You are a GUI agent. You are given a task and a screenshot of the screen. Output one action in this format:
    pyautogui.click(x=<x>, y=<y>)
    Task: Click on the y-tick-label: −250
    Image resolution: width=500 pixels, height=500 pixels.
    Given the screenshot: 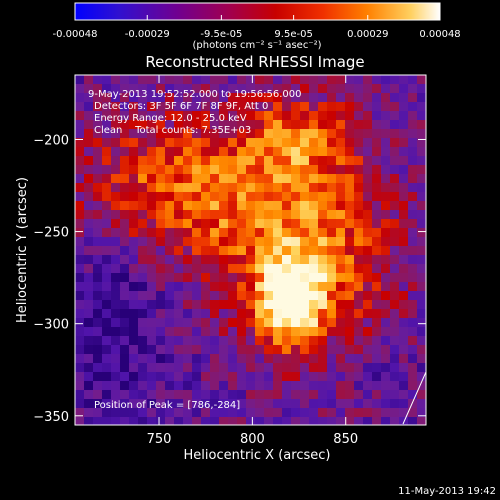 What is the action you would take?
    pyautogui.click(x=51, y=233)
    